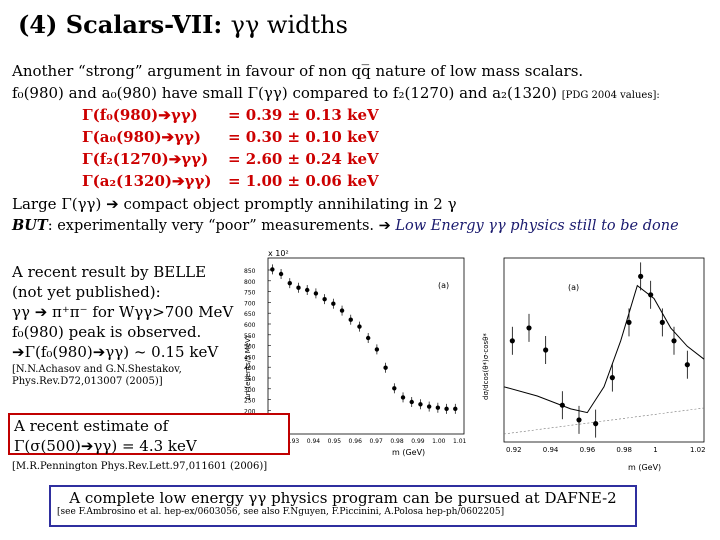 Image resolution: width=720 pixels, height=540 pixels. I want to click on left-xtick-label: 0.99, so click(418, 441).